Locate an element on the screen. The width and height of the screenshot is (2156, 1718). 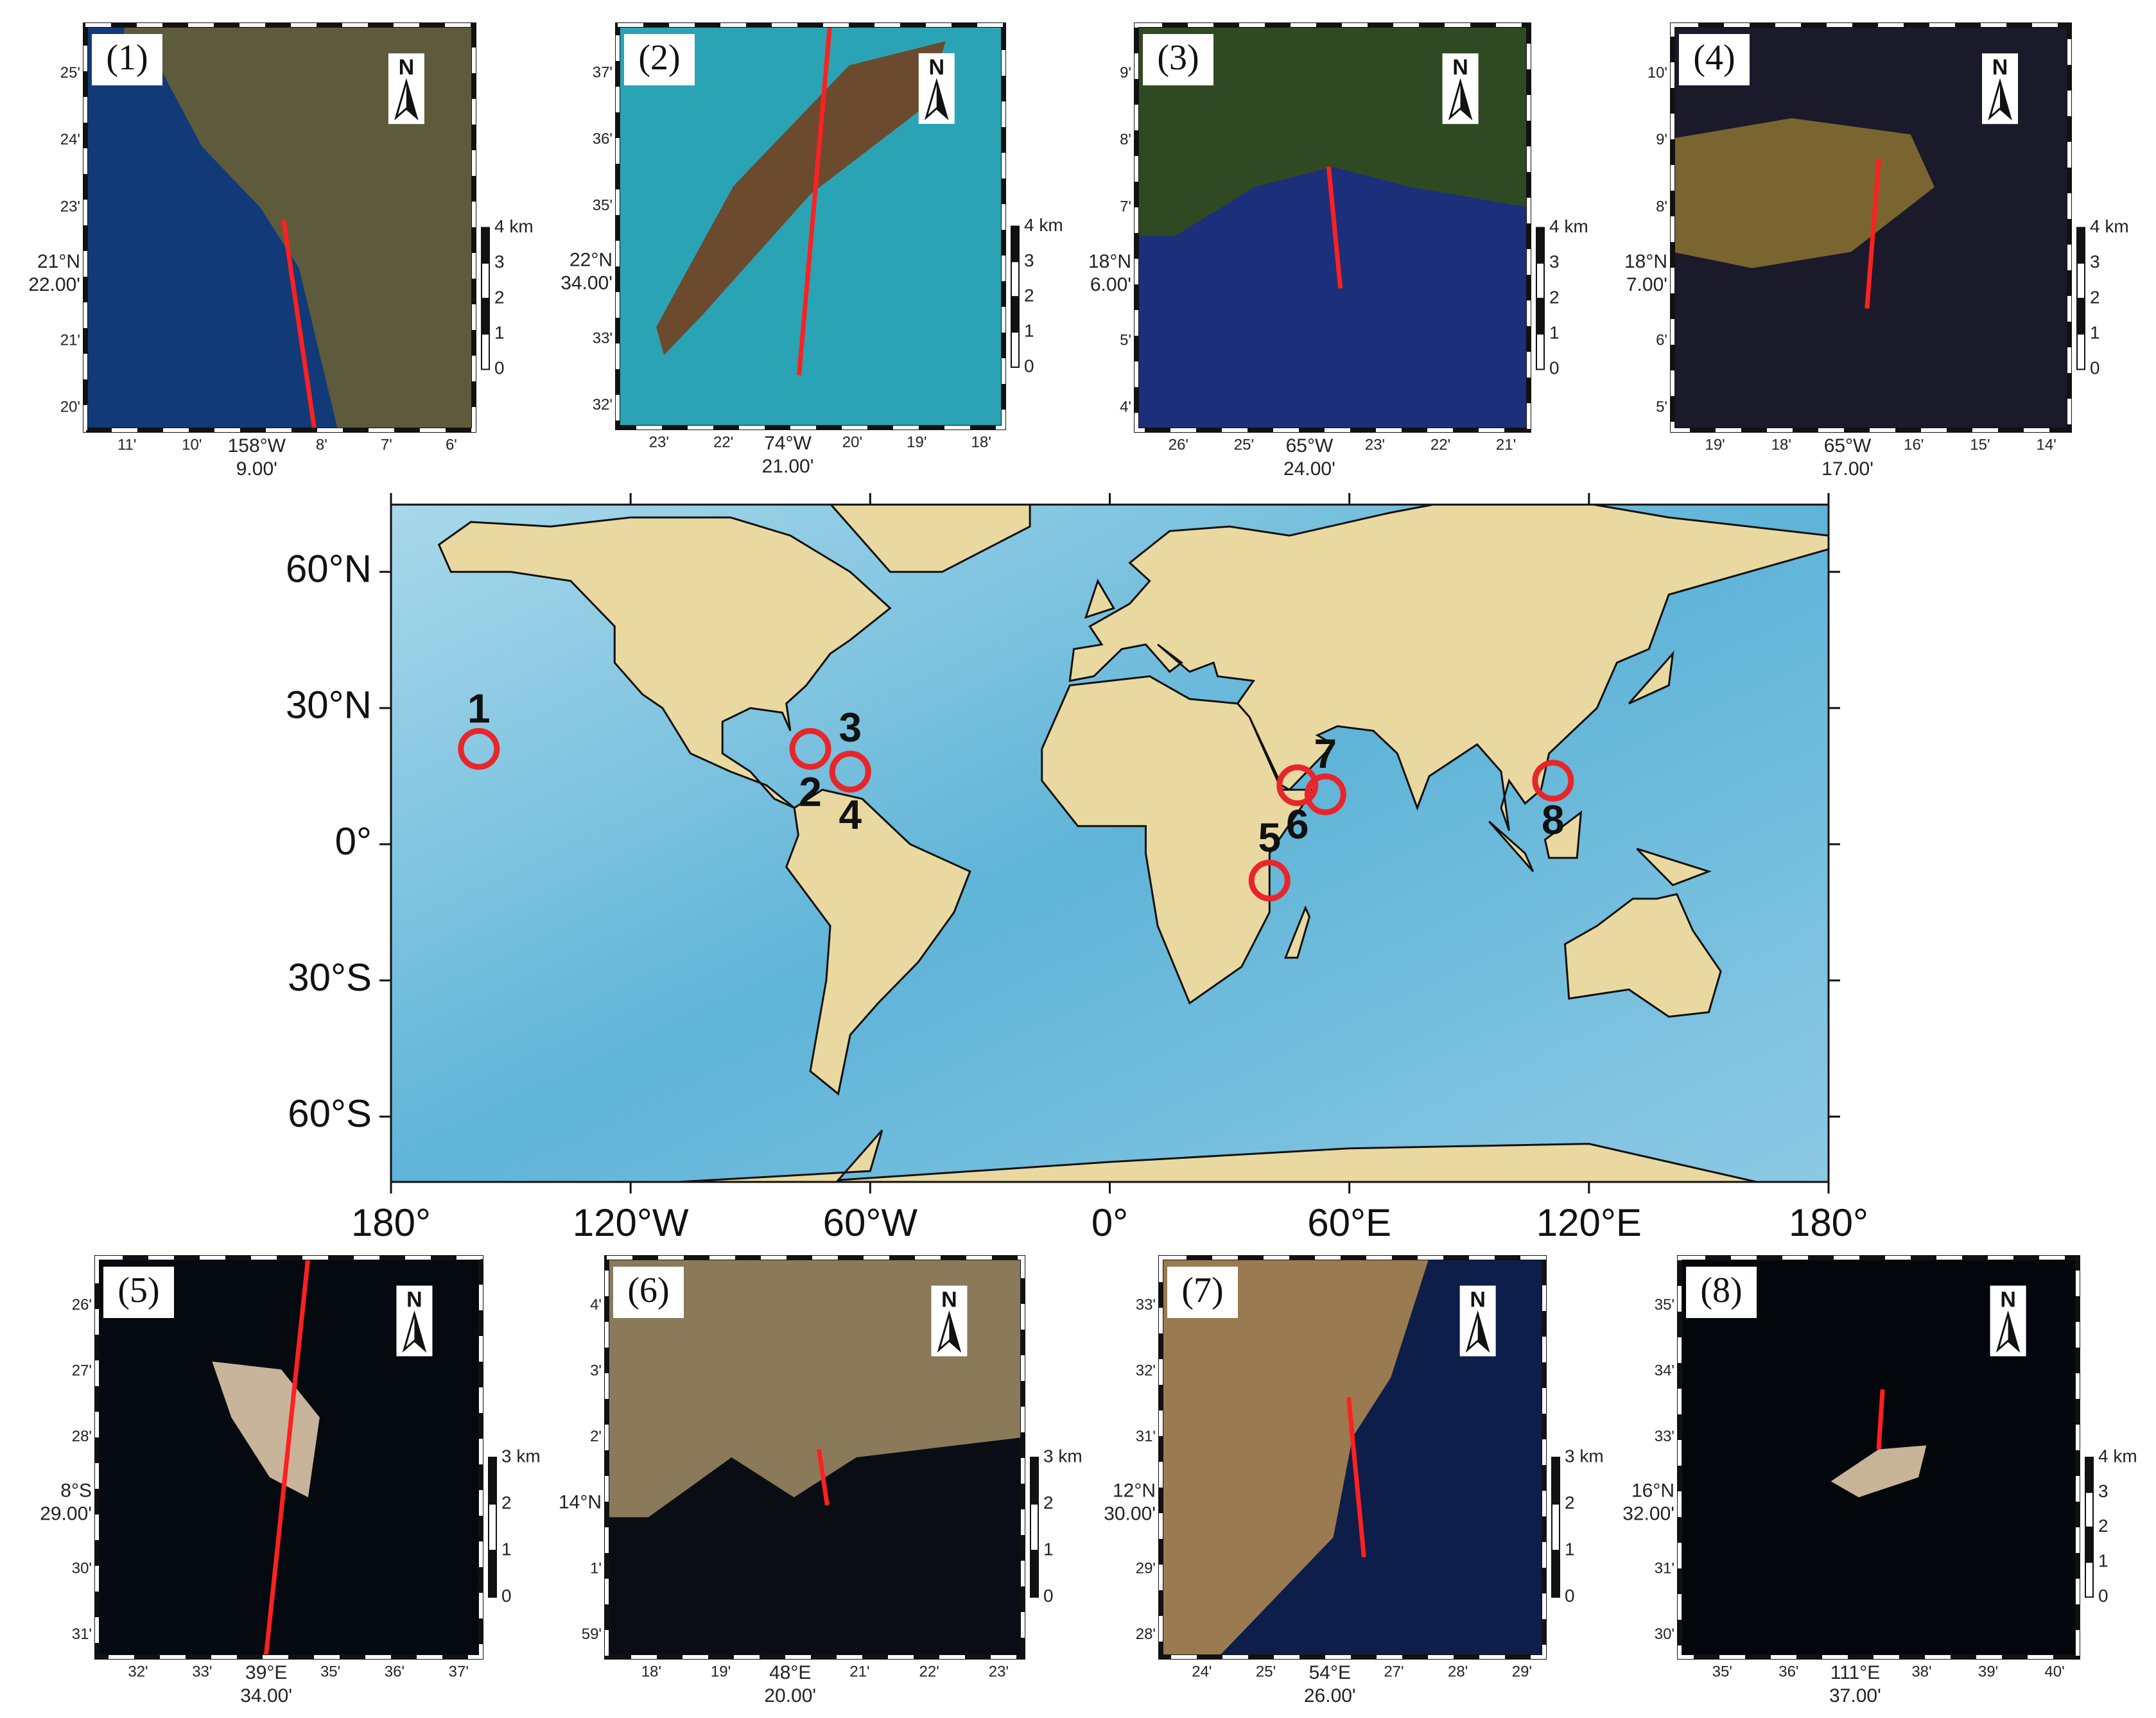
center-lon: 37.00' is located at coordinates (1855, 1695).